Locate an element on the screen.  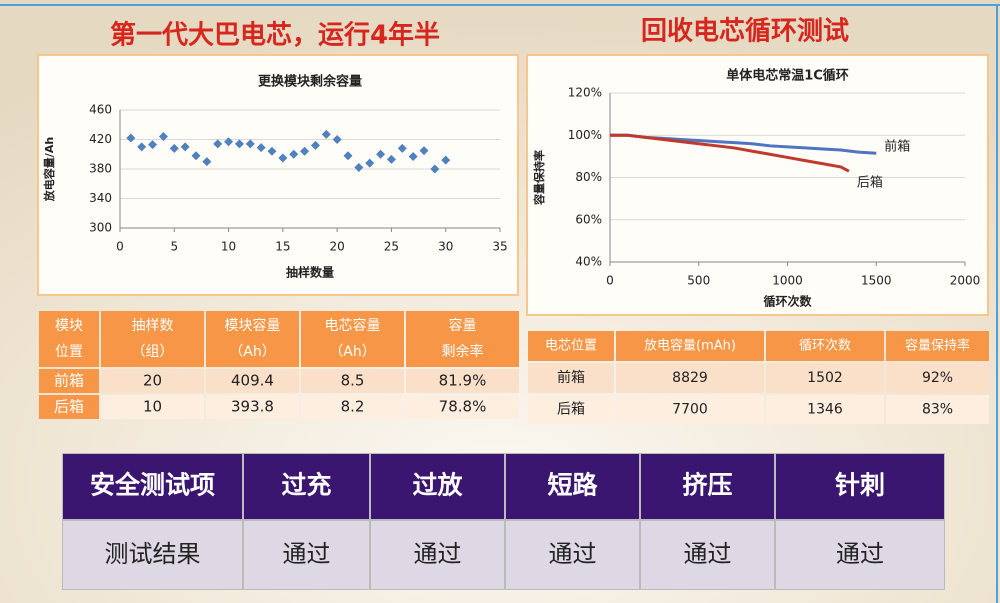
header-text: 剩余率 is located at coordinates (463, 351).